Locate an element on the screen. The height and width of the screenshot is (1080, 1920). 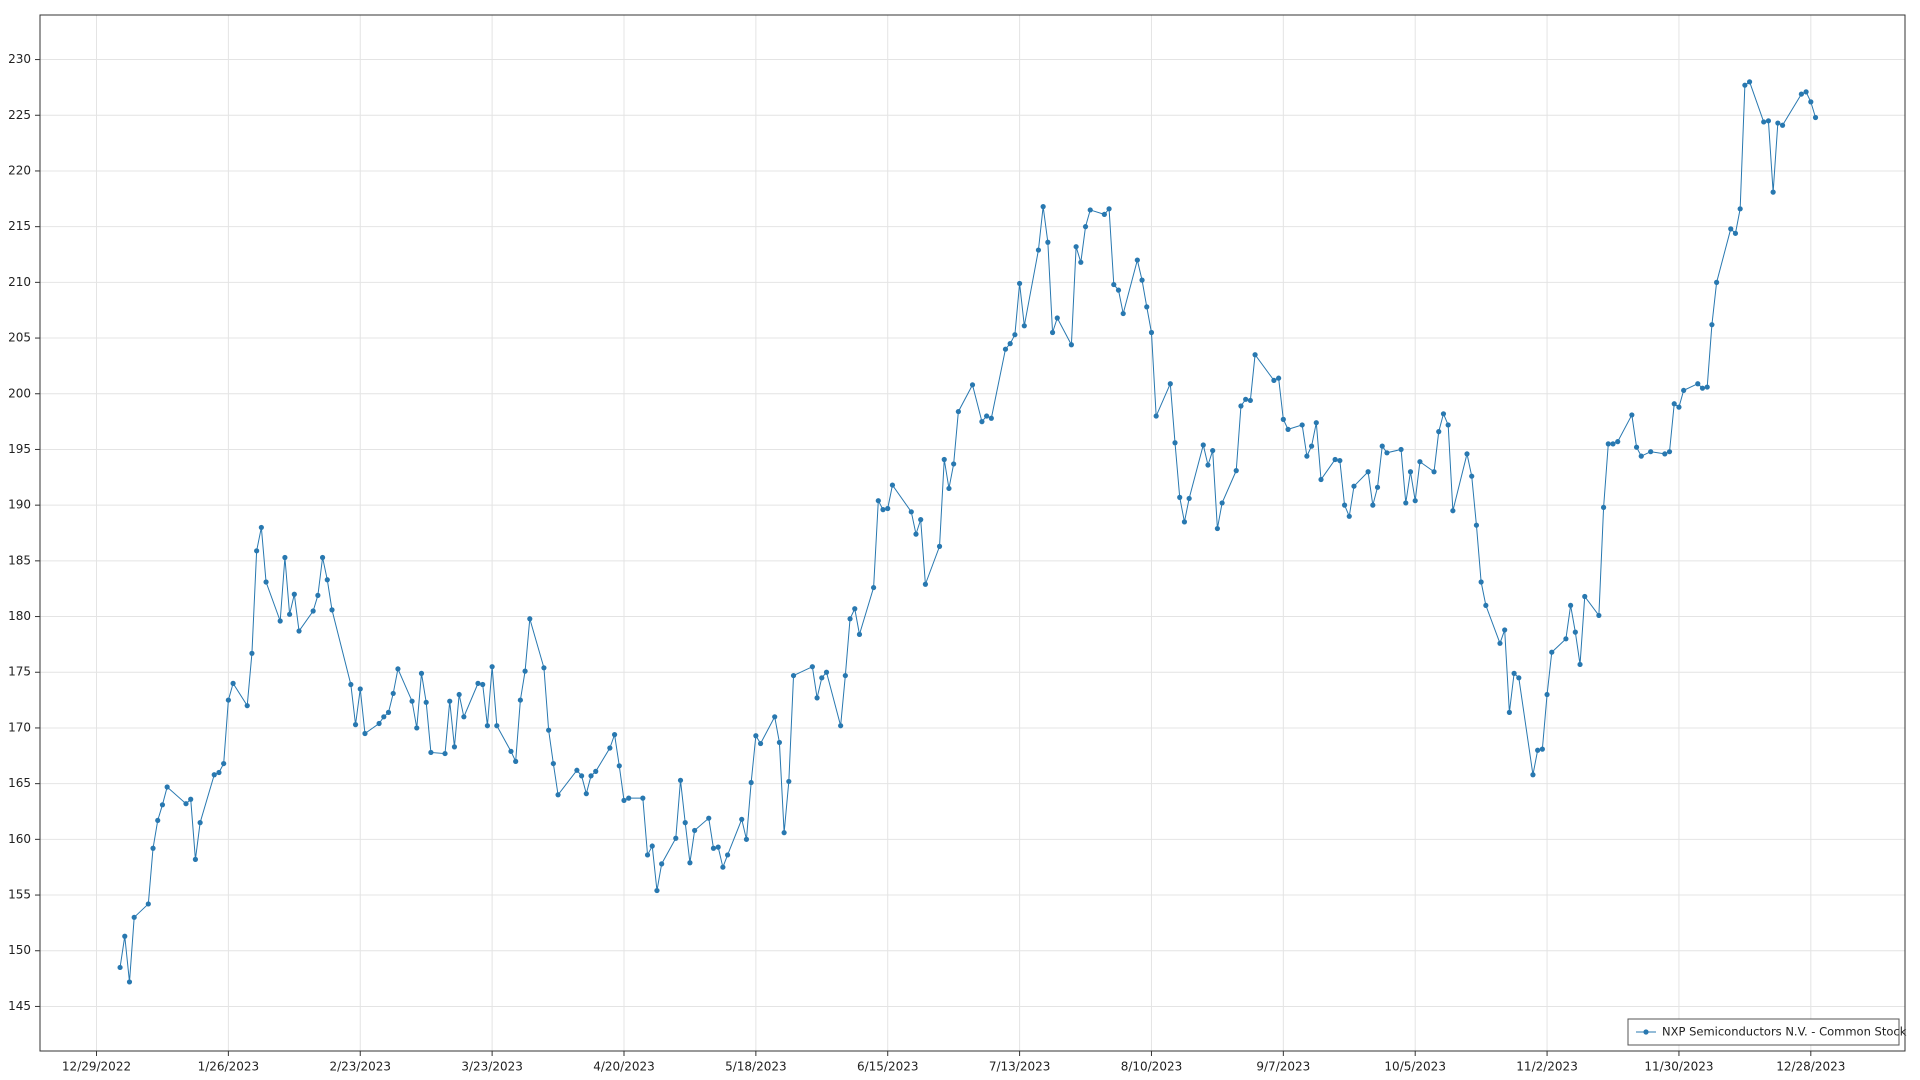
y-tick-label: 195 is located at coordinates (19, 449).